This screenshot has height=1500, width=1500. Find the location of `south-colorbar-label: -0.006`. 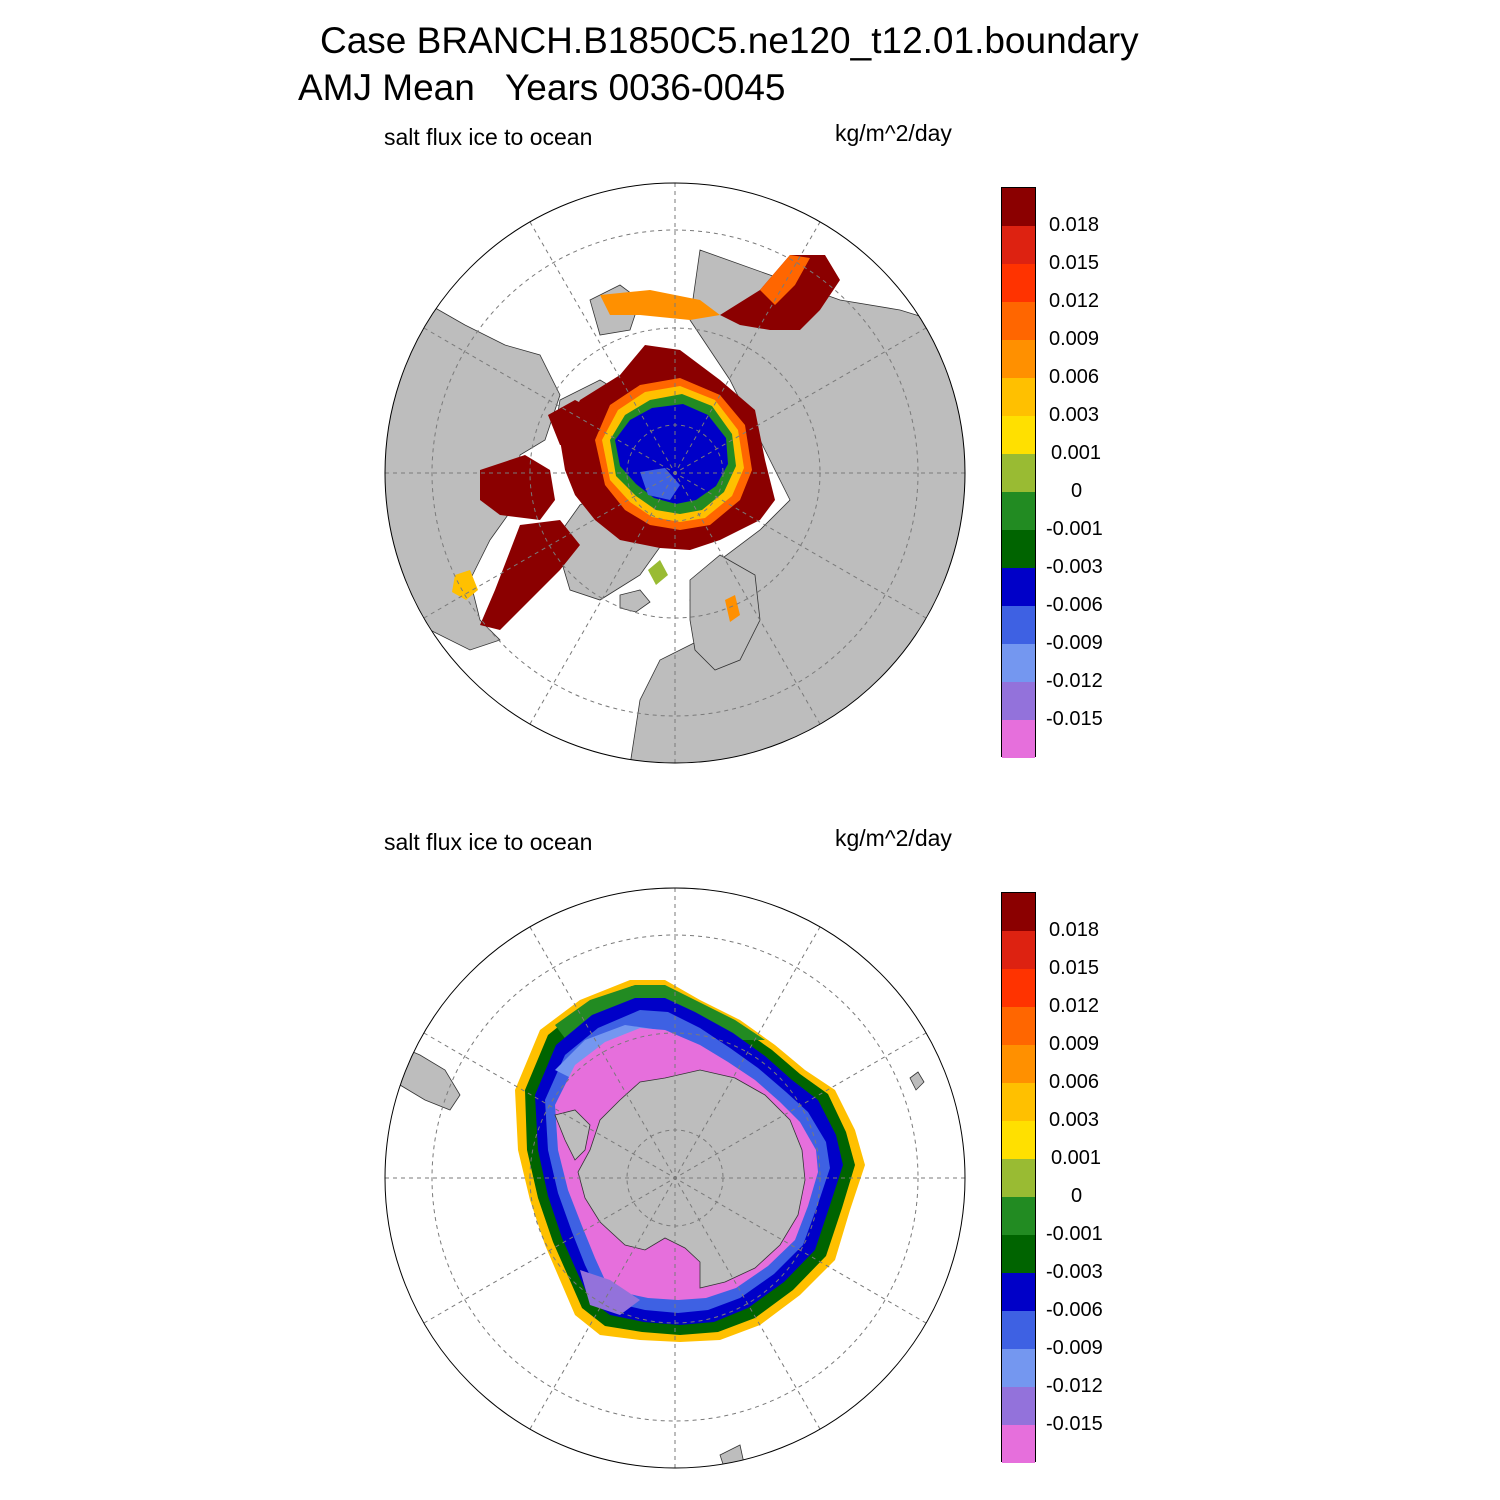

south-colorbar-label: -0.006 is located at coordinates (1074, 1310).